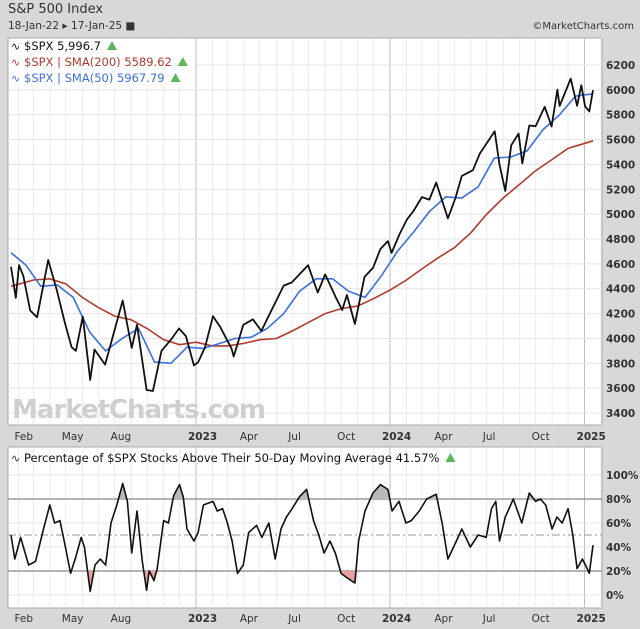  Describe the element at coordinates (302, 491) in the screenshot. I see `overbought-fill` at that location.